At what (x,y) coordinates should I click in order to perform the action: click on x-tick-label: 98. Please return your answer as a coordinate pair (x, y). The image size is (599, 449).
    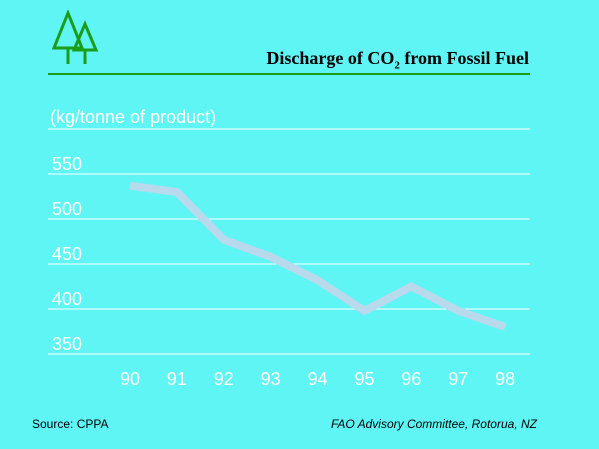
    Looking at the image, I should click on (505, 379).